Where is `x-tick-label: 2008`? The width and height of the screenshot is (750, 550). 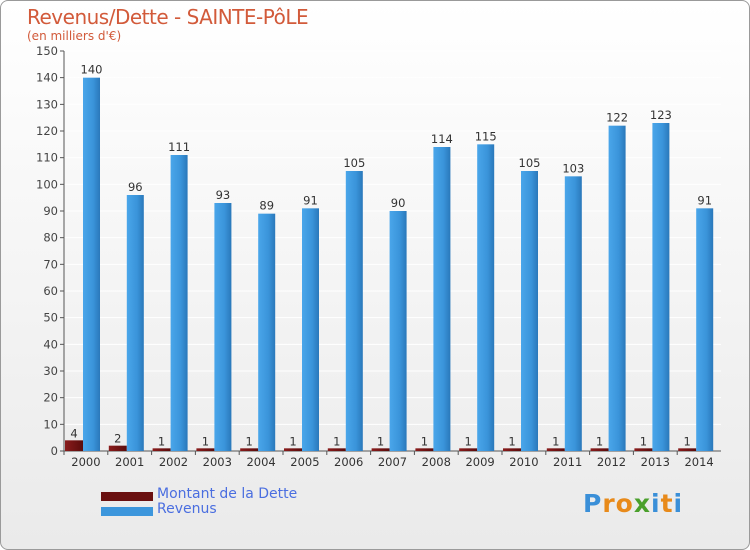
x-tick-label: 2008 is located at coordinates (436, 462).